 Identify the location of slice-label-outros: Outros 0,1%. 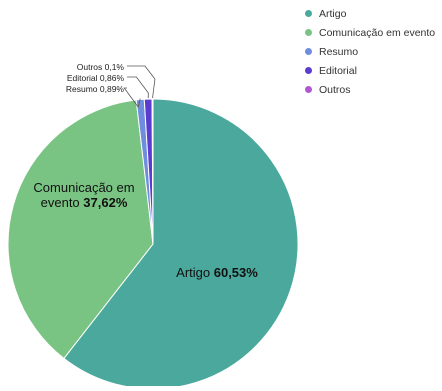
(101, 67).